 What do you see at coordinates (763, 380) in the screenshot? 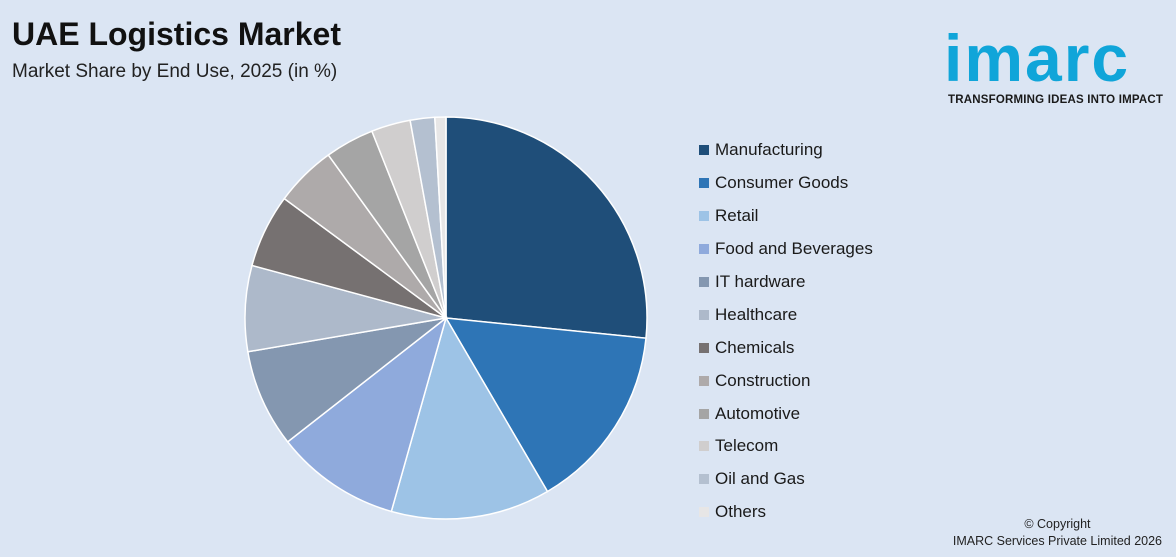
I see `legend-label: Construction` at bounding box center [763, 380].